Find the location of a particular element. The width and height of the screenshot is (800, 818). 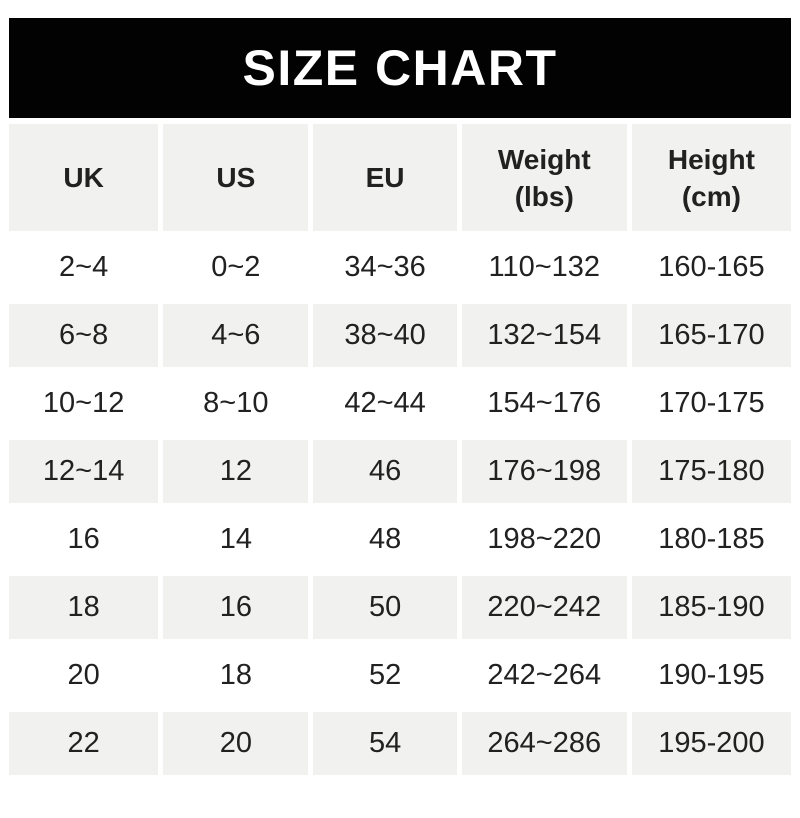

column-header-line: Height is located at coordinates (711, 159).